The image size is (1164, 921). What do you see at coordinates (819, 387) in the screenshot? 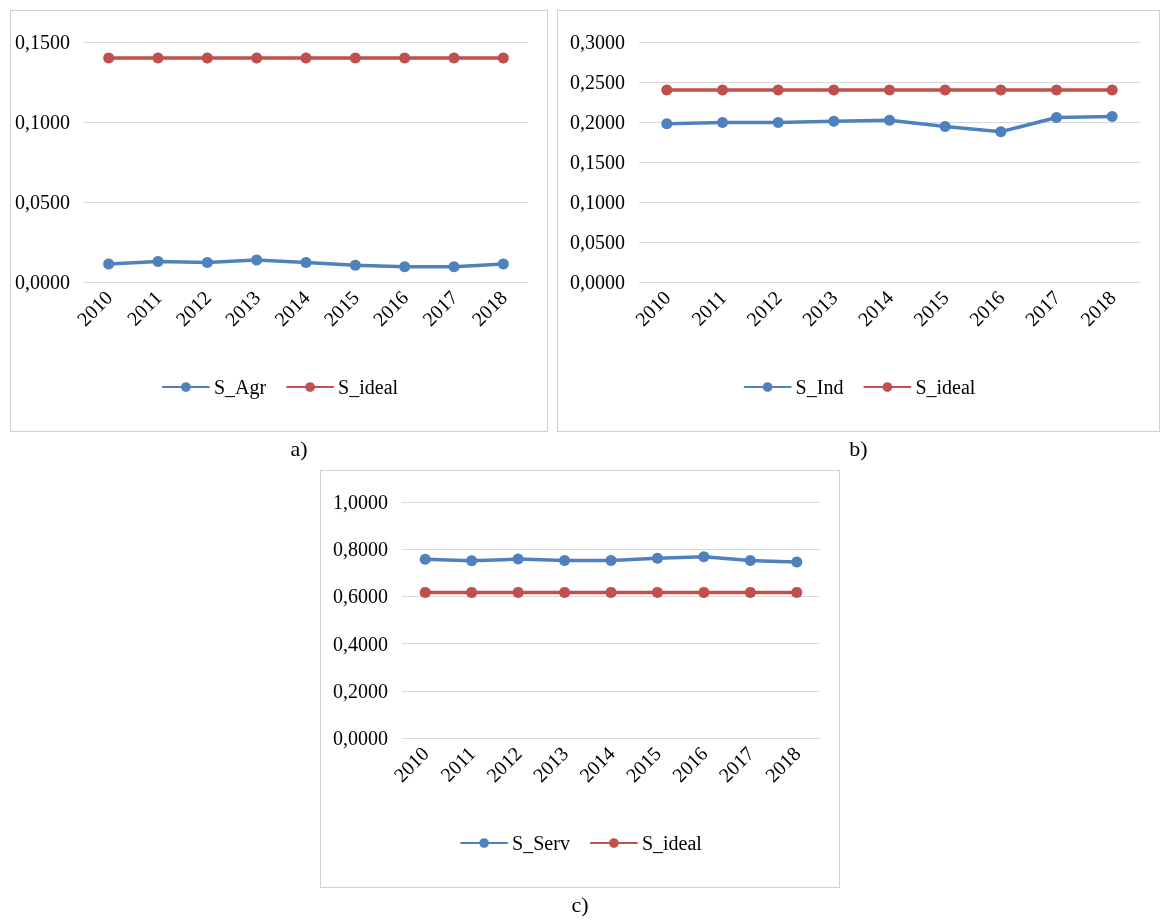
I see `legend-label: S_Ind` at bounding box center [819, 387].